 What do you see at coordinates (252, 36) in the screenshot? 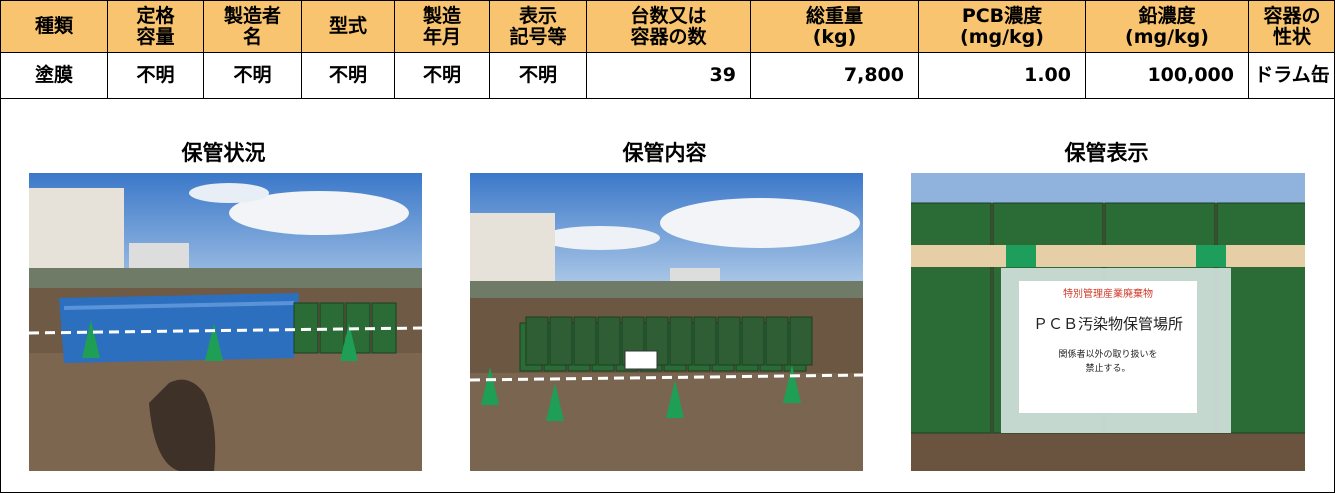
I see `header-text: 名` at bounding box center [252, 36].